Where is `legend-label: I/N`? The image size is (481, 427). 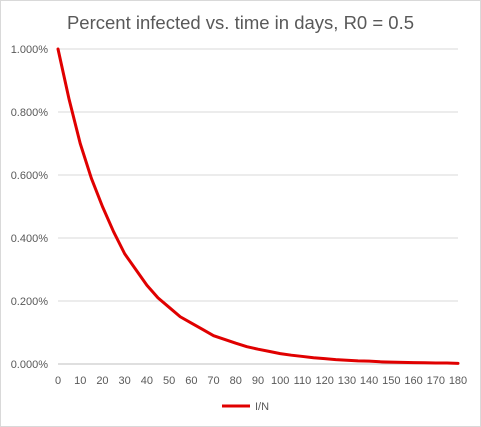
legend-label: I/N is located at coordinates (262, 407).